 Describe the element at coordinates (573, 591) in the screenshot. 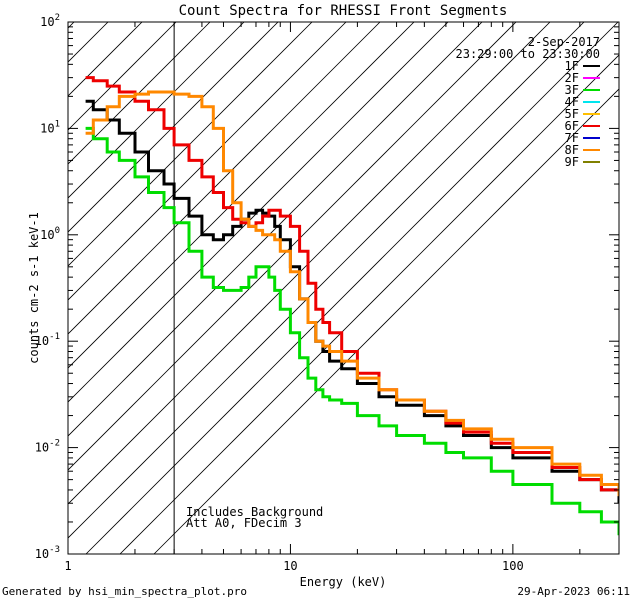

I see `footer-timestamp: 29-Apr-2023 06:11` at that location.